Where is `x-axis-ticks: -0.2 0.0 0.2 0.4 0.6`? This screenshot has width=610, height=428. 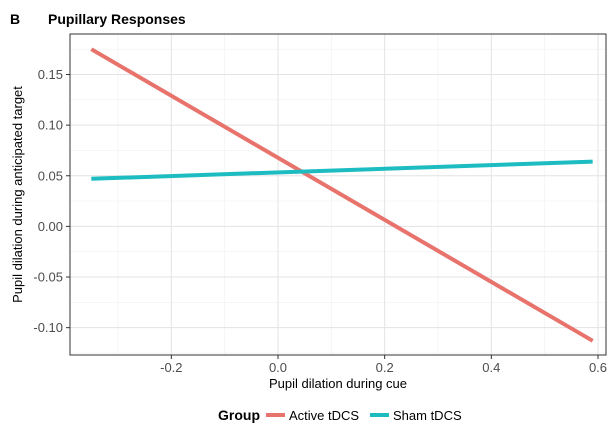 x-axis-ticks: -0.2 0.0 0.2 0.4 0.6 is located at coordinates (383, 365).